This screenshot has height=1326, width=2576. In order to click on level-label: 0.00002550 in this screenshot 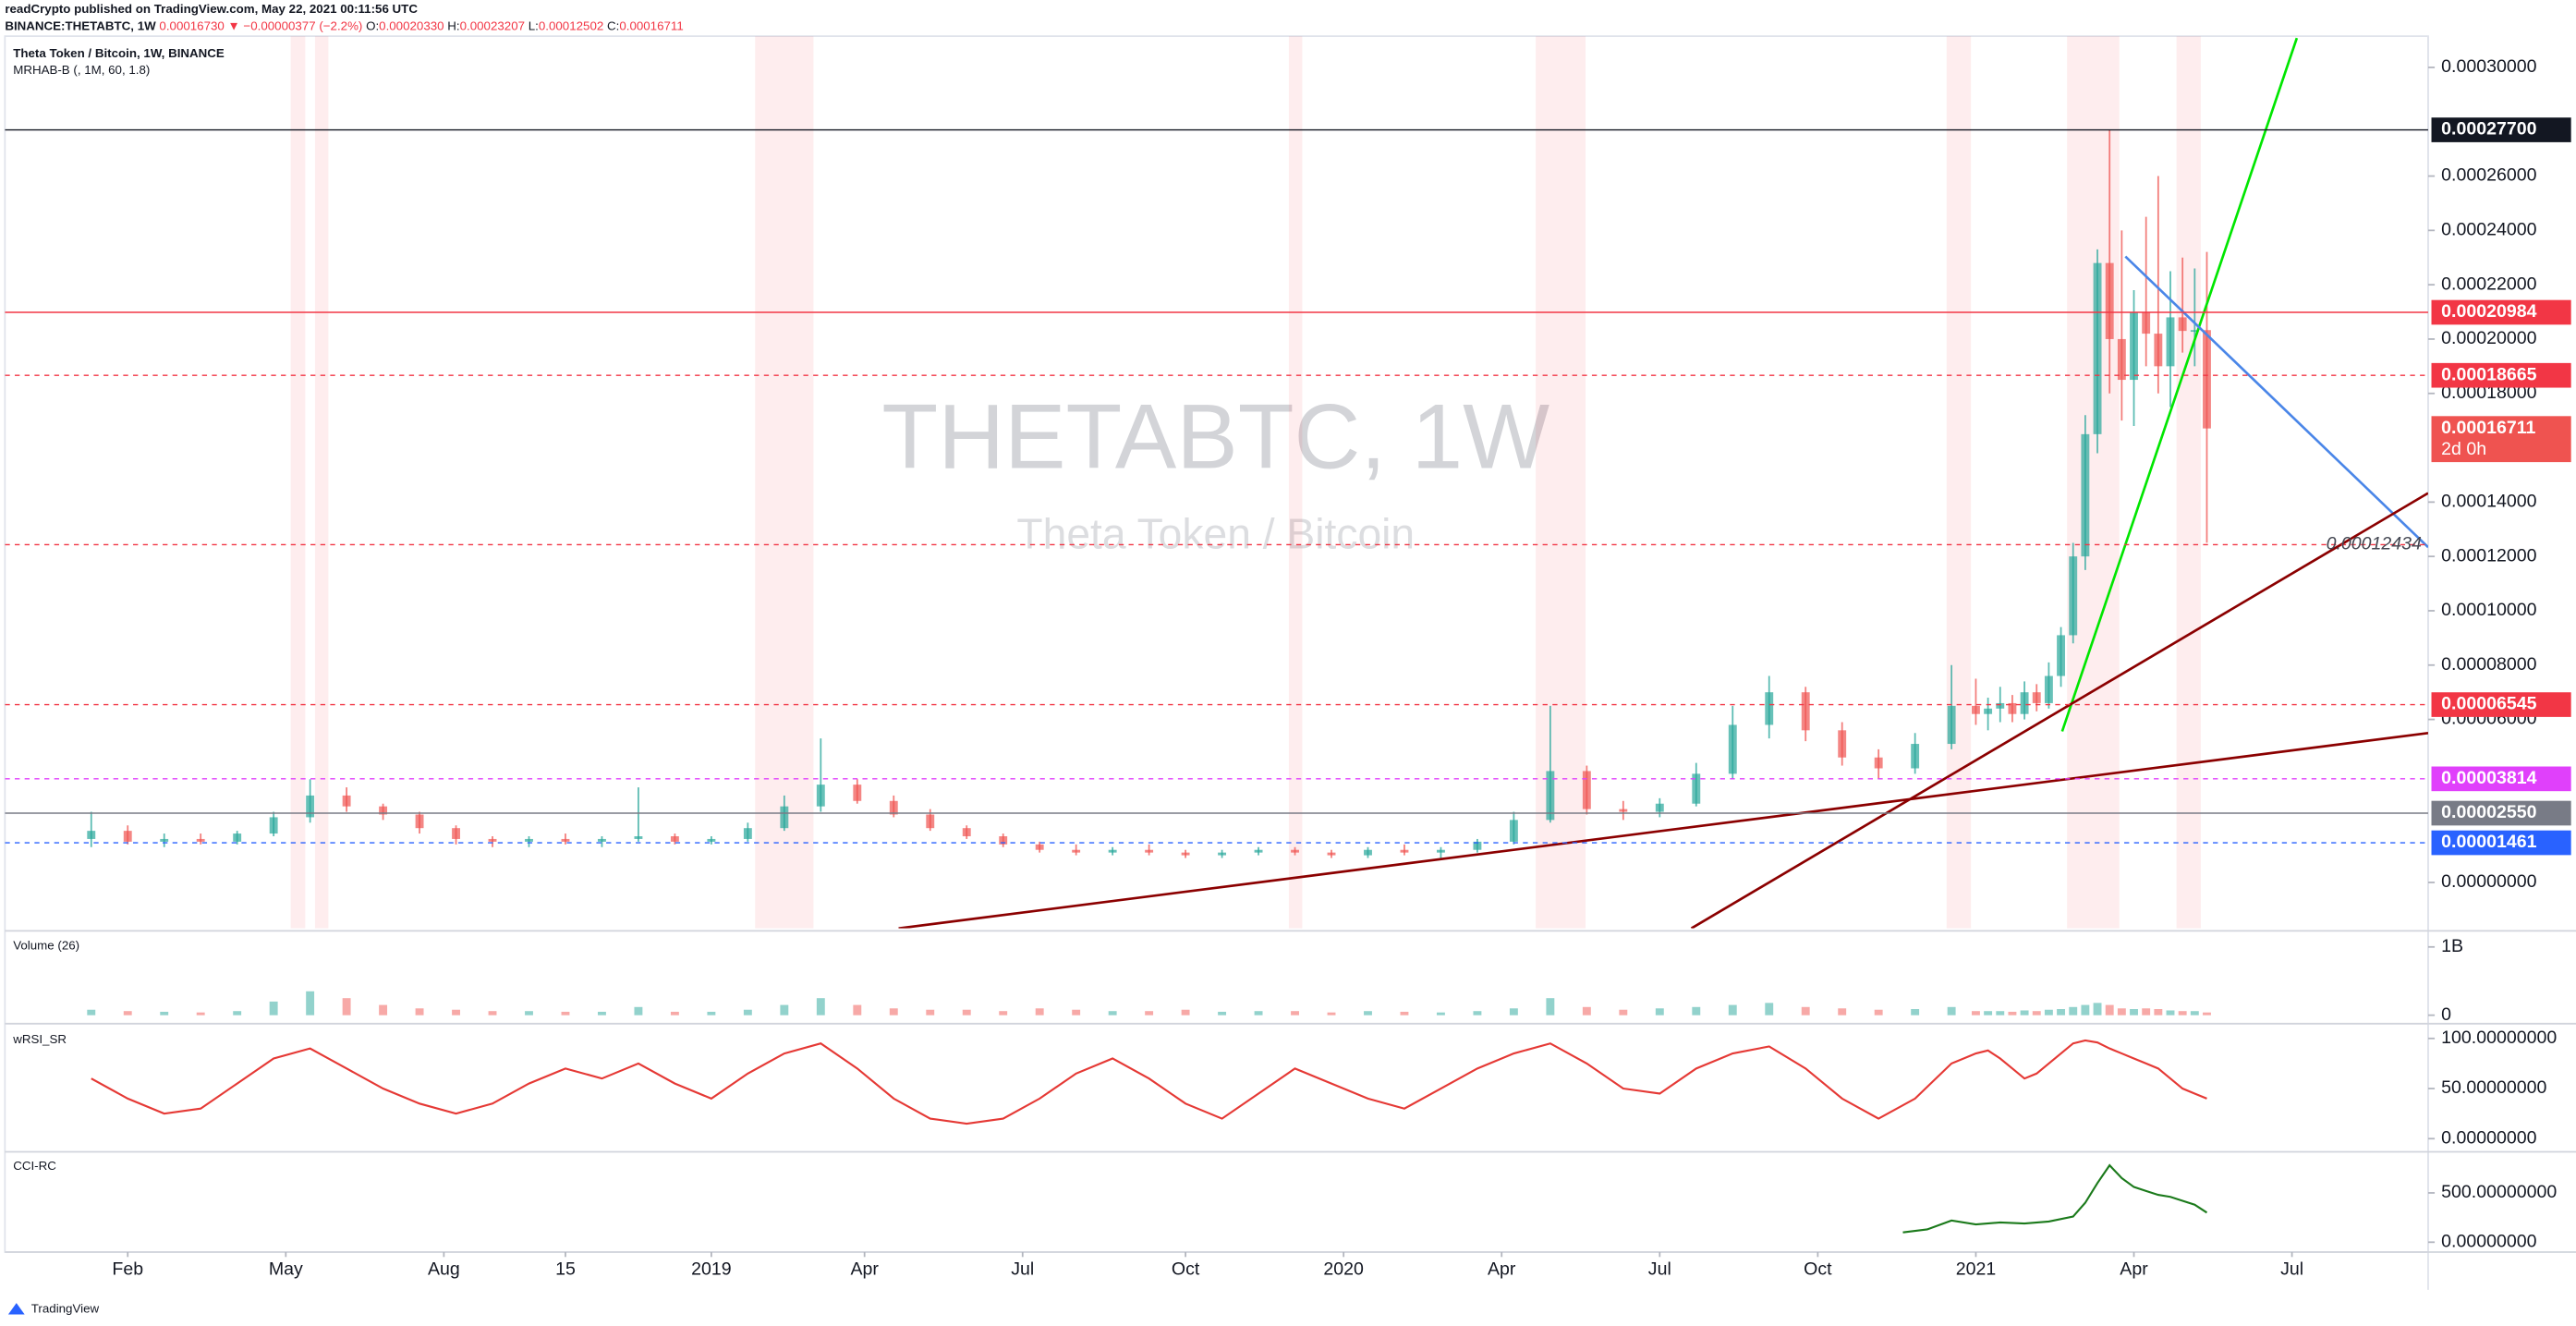, I will do `click(2488, 812)`.